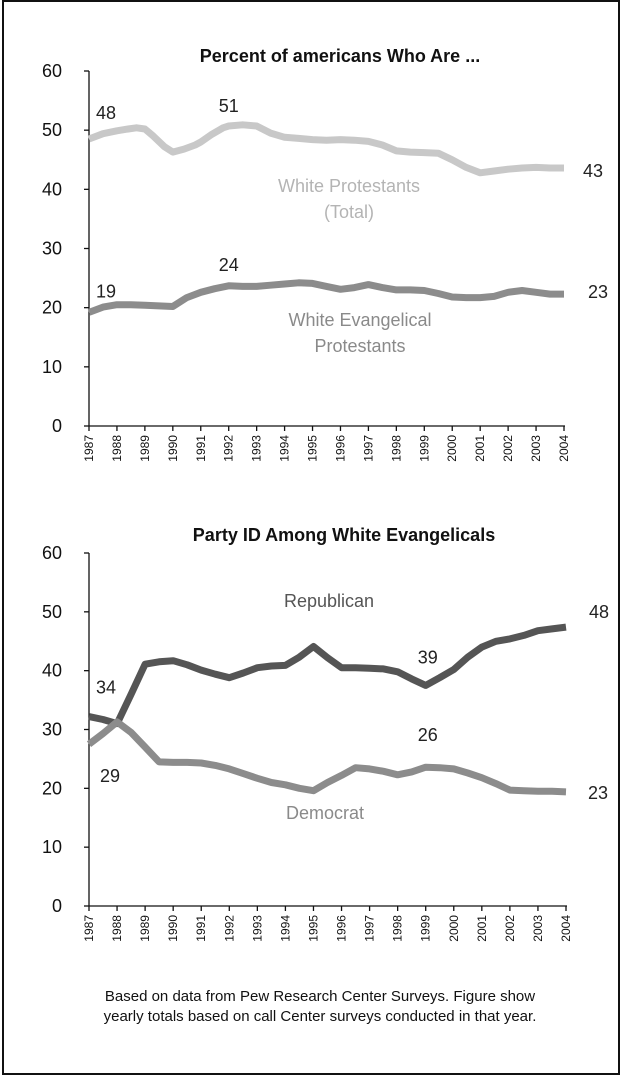 This screenshot has width=624, height=1077. What do you see at coordinates (325, 297) in the screenshot?
I see `series-line-white-evangelical-protestants` at bounding box center [325, 297].